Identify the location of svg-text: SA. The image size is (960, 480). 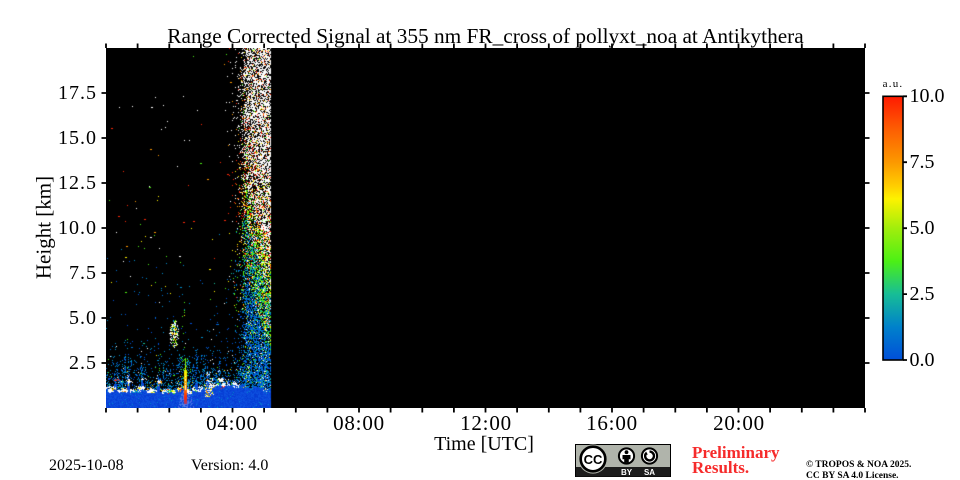
(649, 472).